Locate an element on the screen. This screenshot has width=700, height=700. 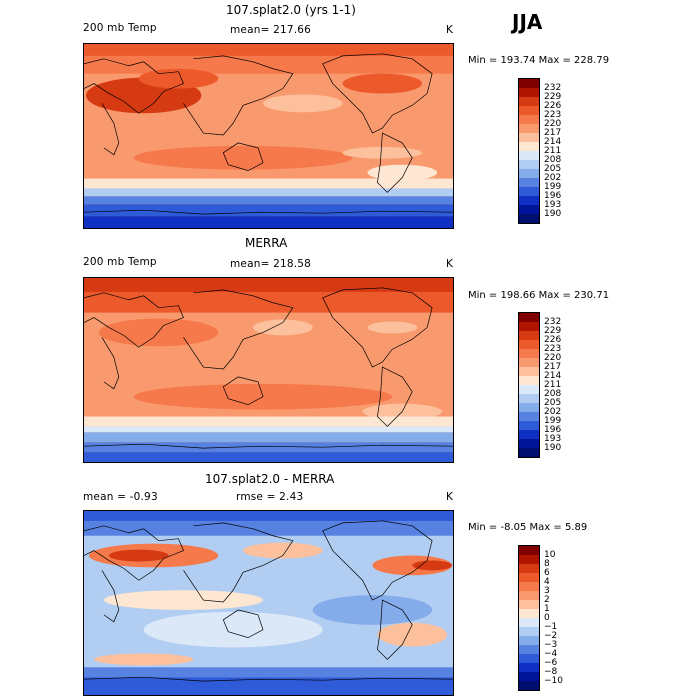
panel1-mean-label: mean= 217.66 is located at coordinates (271, 30).